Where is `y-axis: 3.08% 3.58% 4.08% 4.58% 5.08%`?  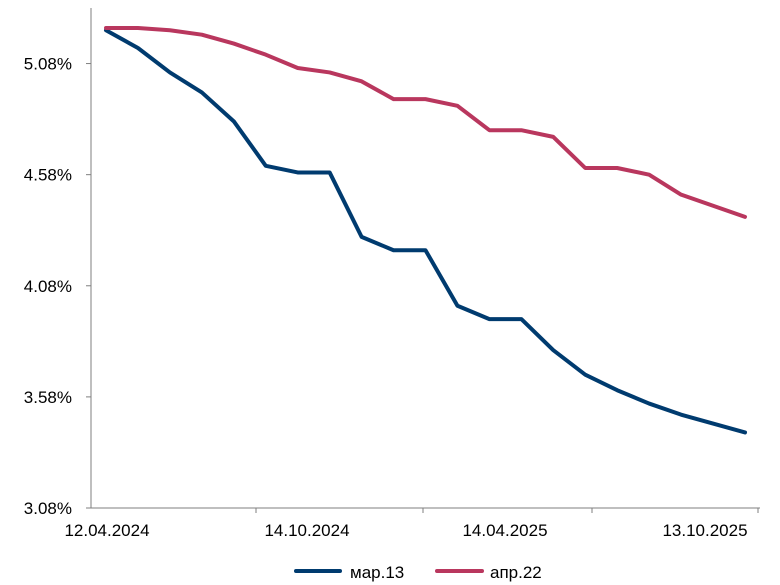
y-axis: 3.08% 3.58% 4.08% 4.58% 5.08% is located at coordinates (58, 263).